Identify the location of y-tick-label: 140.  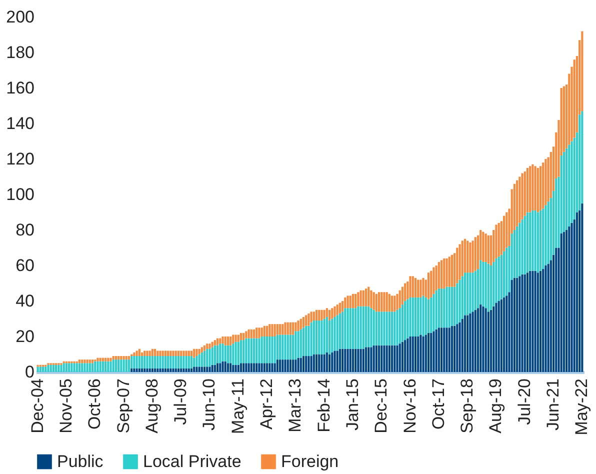
(20, 123).